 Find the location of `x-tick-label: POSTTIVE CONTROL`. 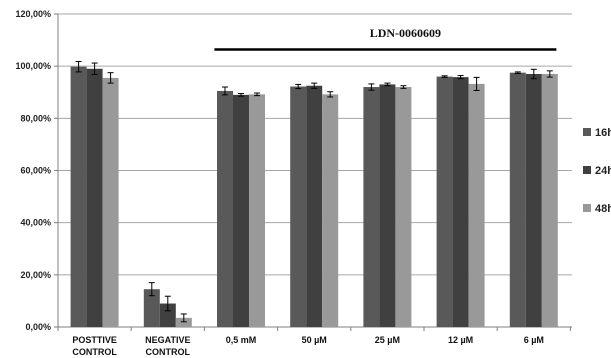

x-tick-label: POSTTIVE CONTROL is located at coordinates (94, 346).